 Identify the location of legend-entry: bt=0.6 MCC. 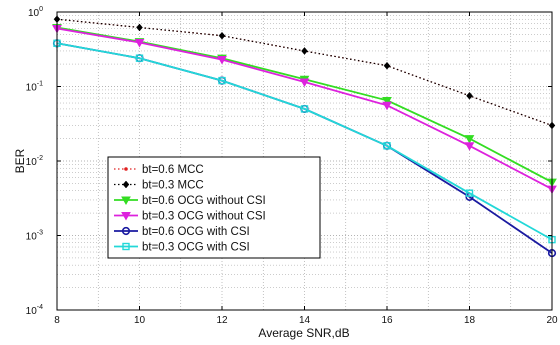
(159, 170).